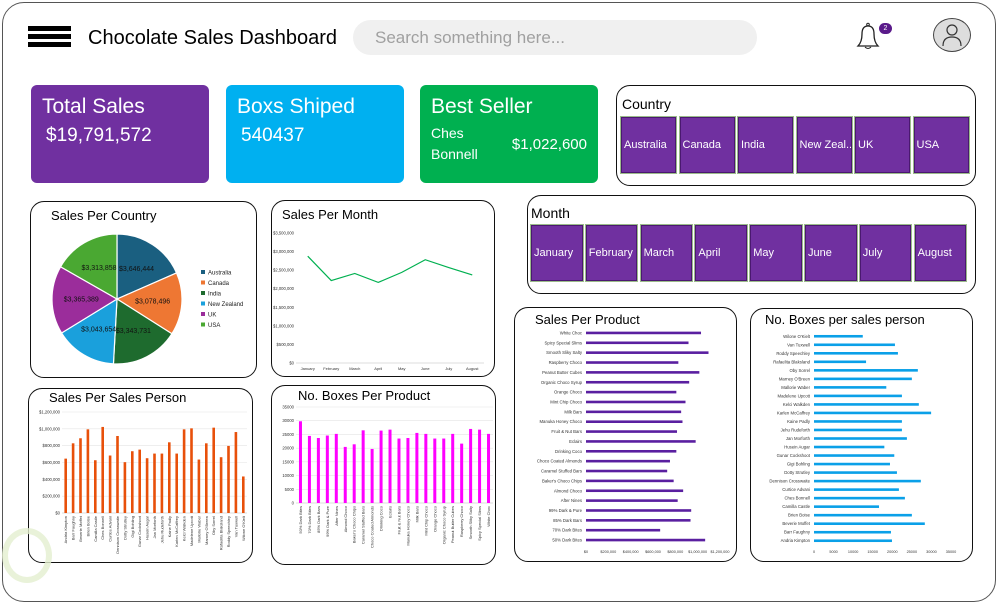 The height and width of the screenshot is (602, 1000). Describe the element at coordinates (868, 36) in the screenshot. I see `bell-icon` at that location.